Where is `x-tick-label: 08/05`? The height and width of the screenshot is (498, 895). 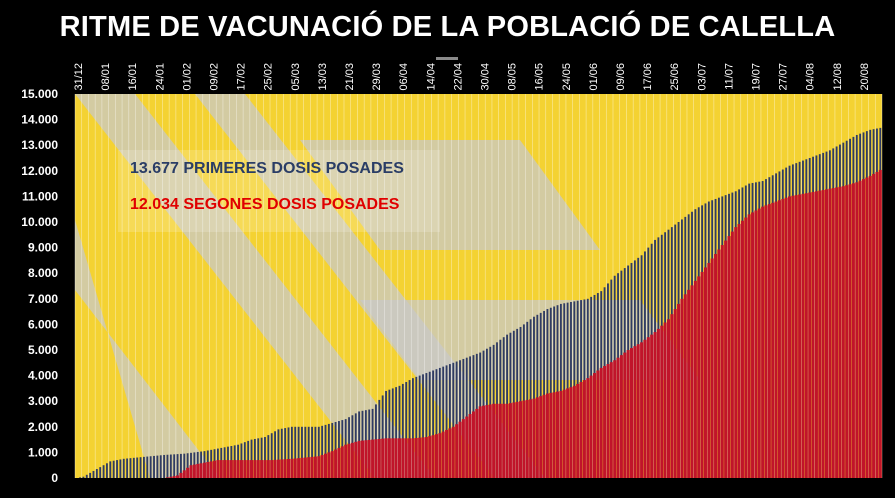
x-tick-label: 08/05 is located at coordinates (513, 77).